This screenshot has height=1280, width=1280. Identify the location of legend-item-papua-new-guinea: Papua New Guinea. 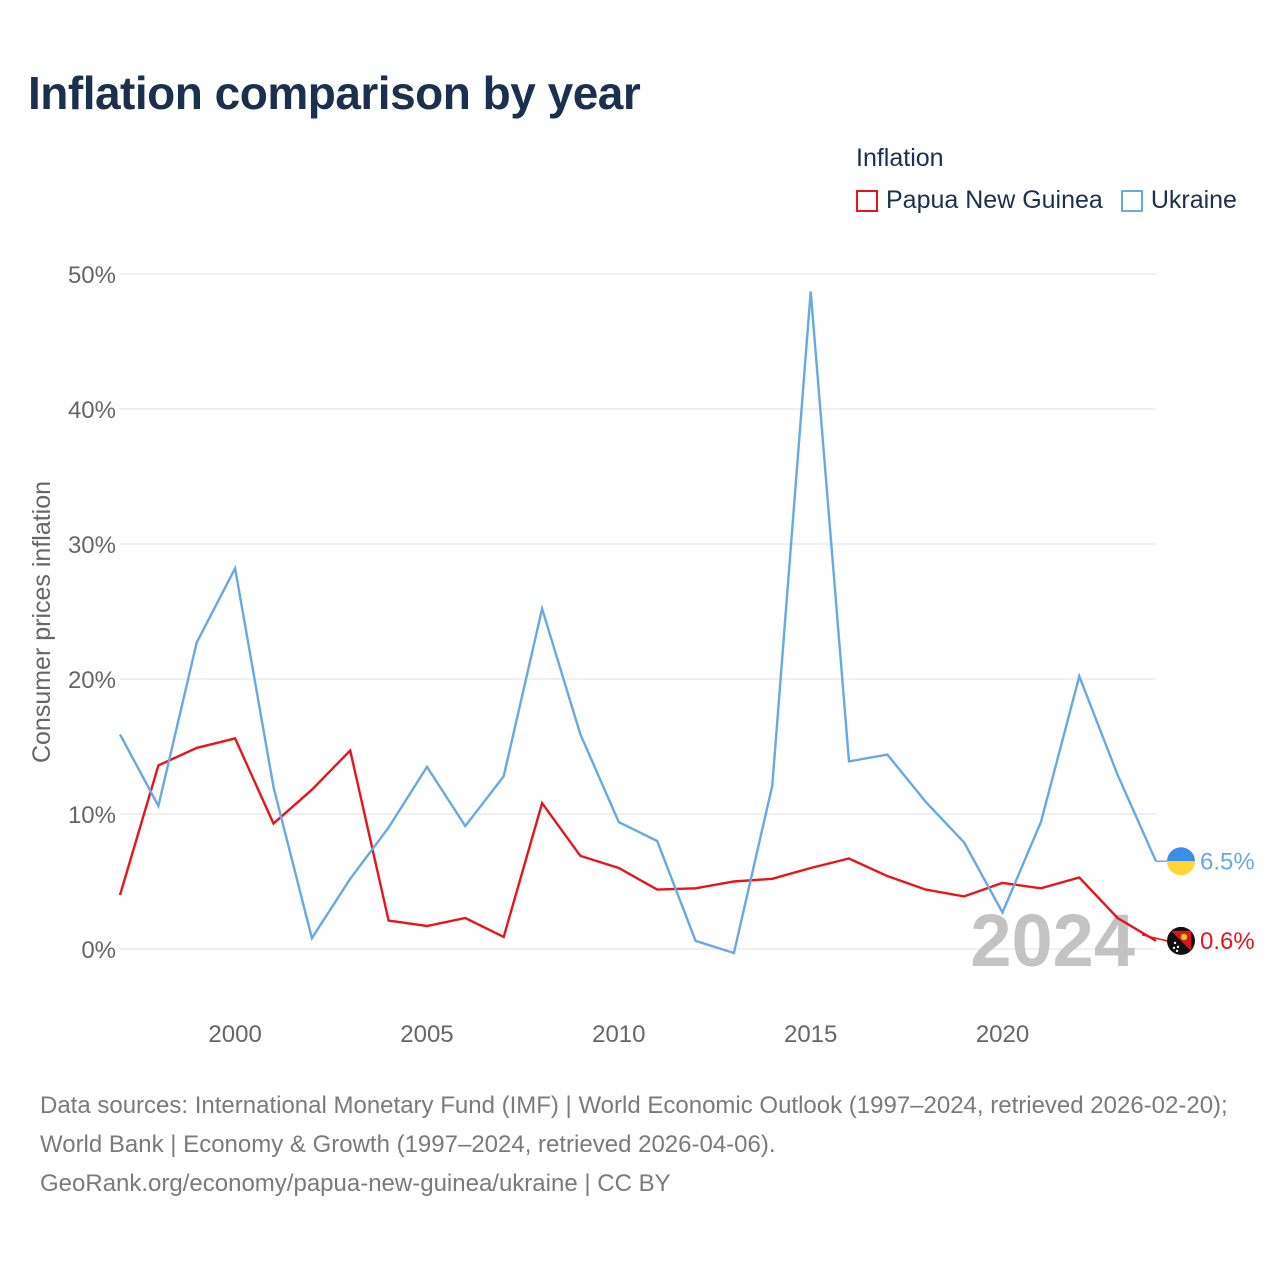
(979, 200).